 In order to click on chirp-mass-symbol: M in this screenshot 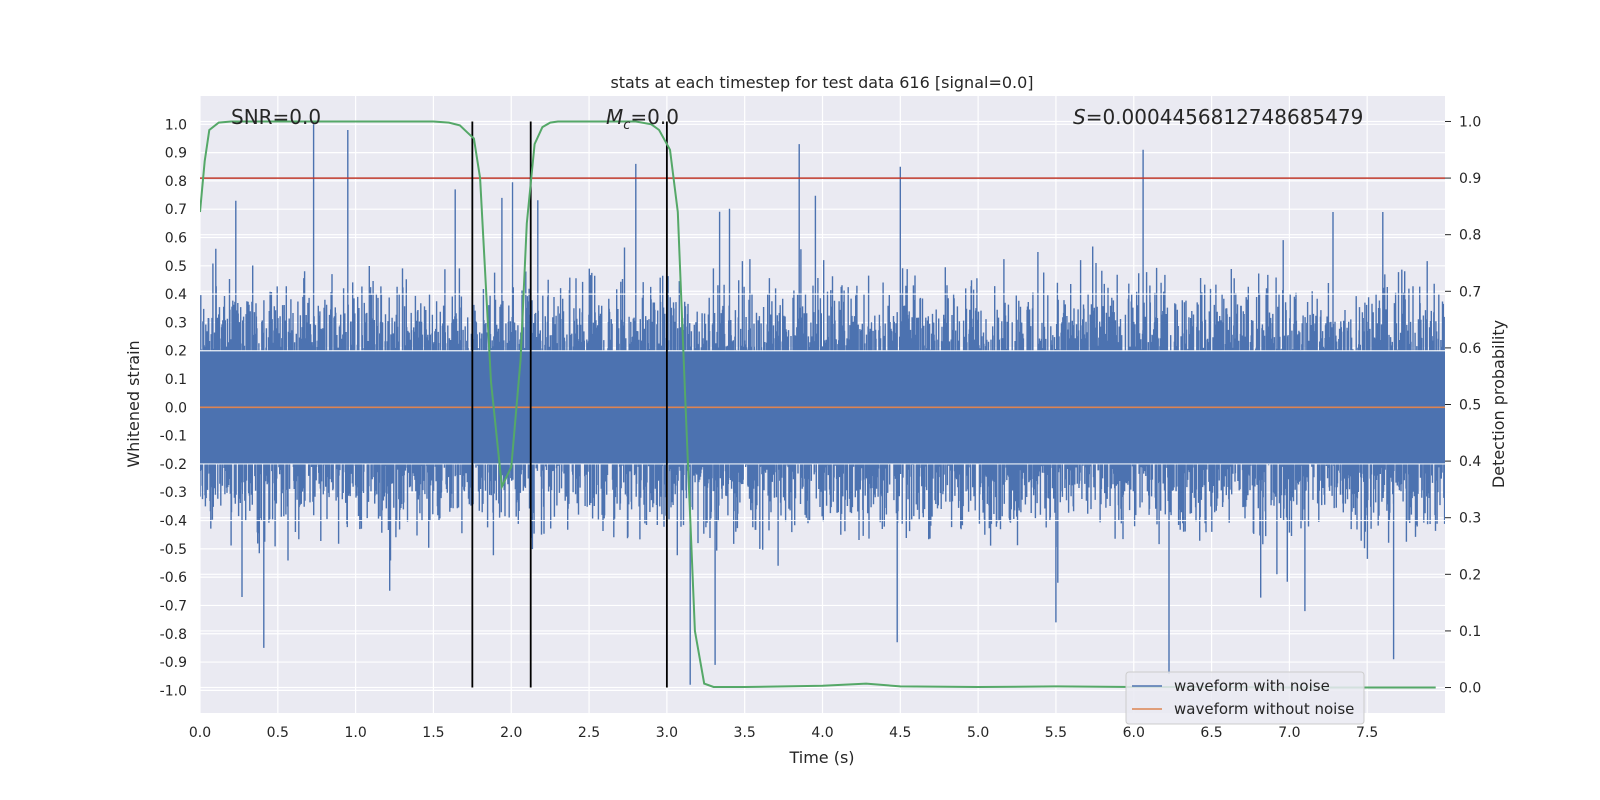, I will do `click(614, 117)`.